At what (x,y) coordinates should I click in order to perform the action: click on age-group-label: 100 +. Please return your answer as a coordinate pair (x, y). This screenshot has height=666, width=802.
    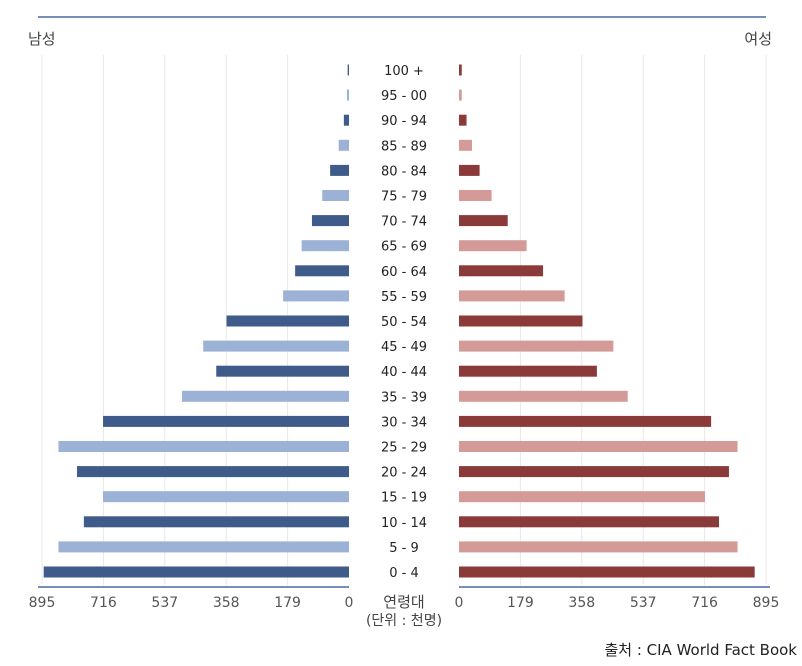
    Looking at the image, I should click on (404, 71).